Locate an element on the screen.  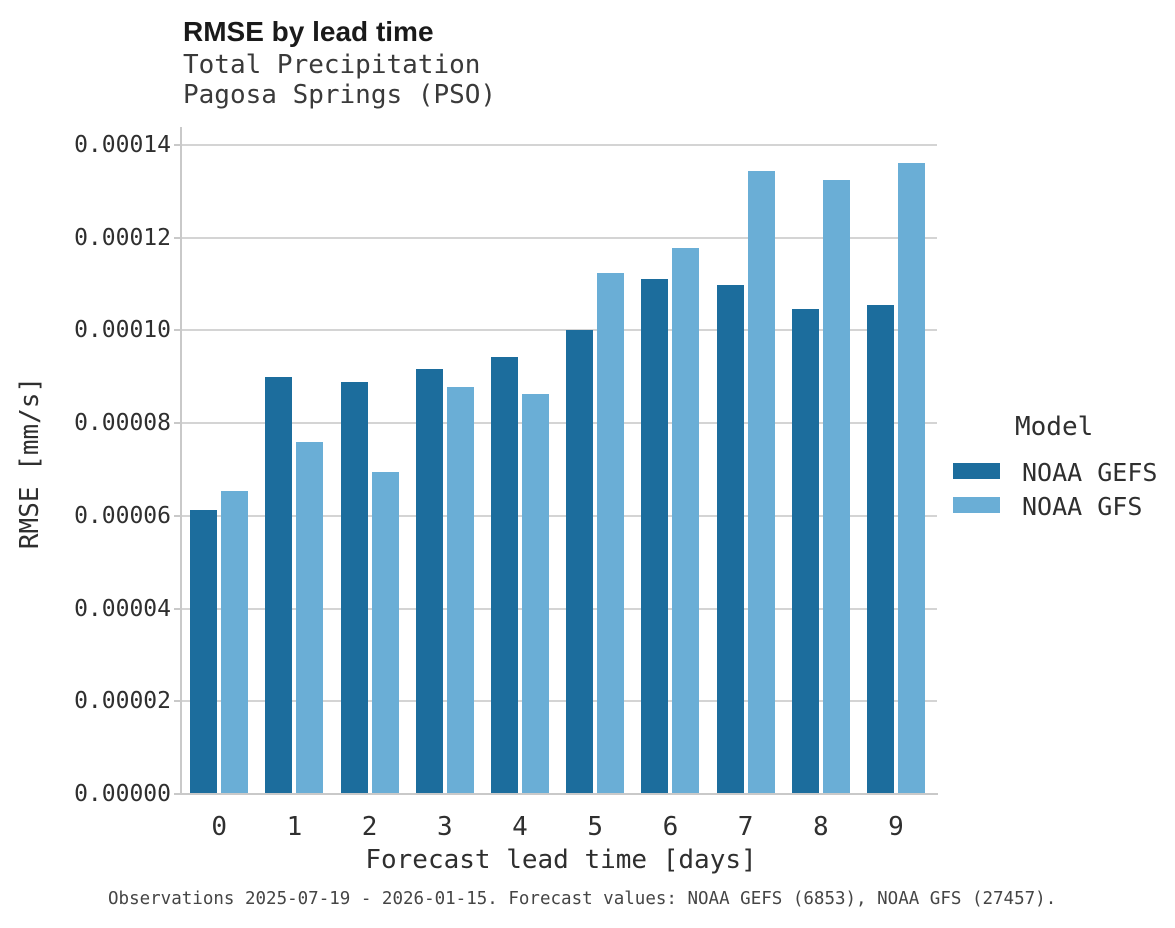
legend-entry-noaa-gefs: NOAA GEFS is located at coordinates (1060, 473).